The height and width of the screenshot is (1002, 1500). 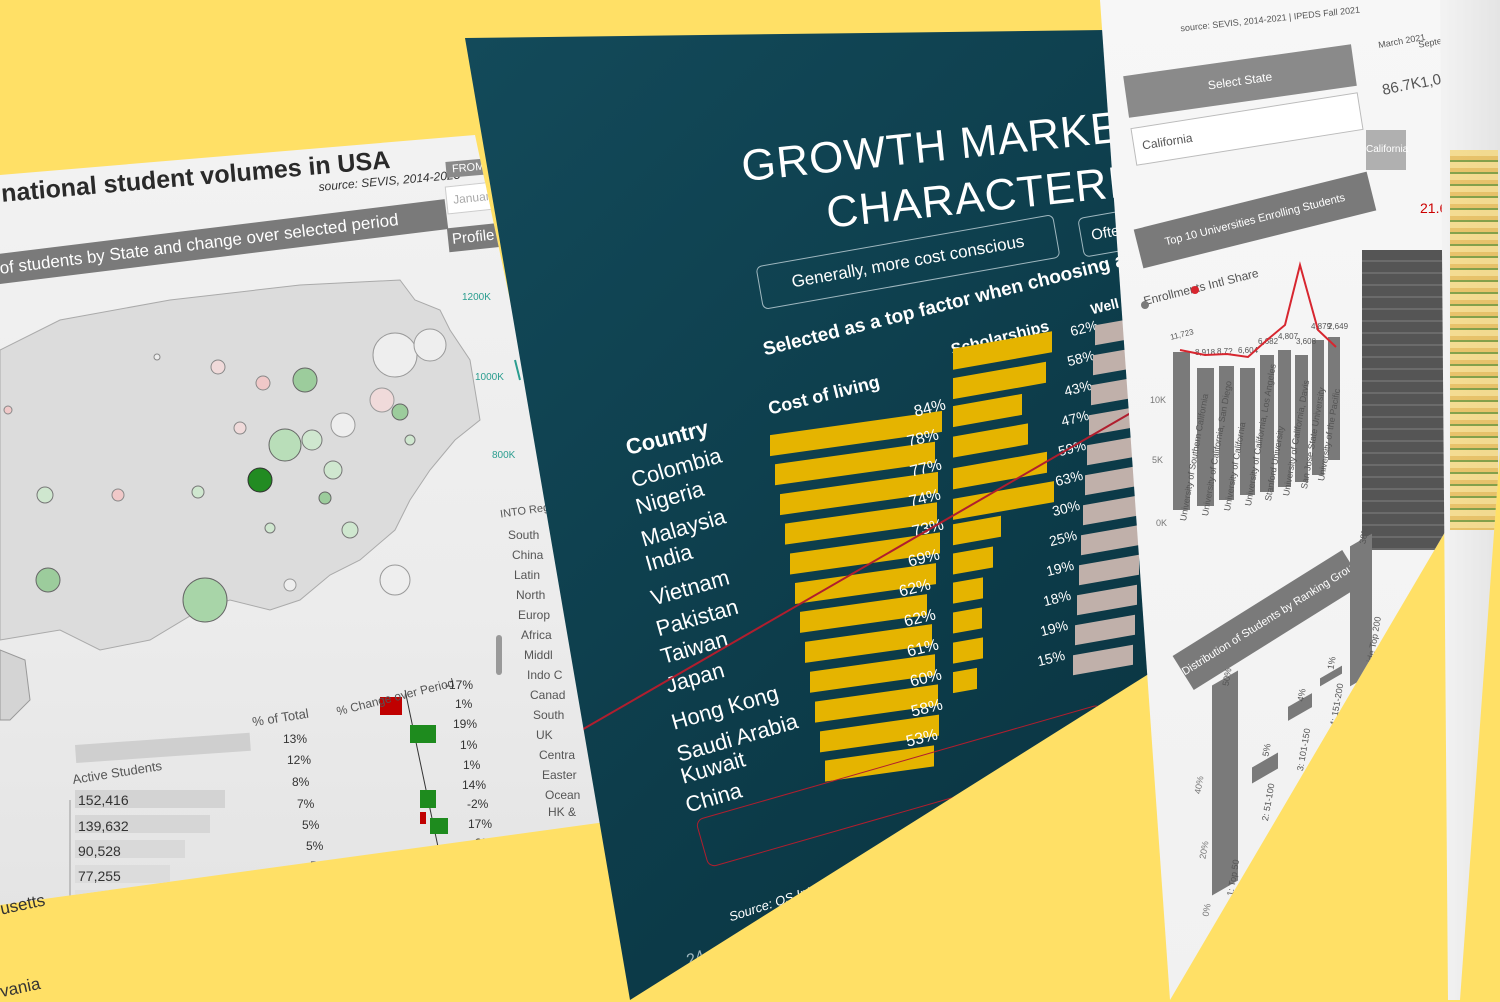 What do you see at coordinates (930, 408) in the screenshot?
I see `cost-of-living-label: 84%` at bounding box center [930, 408].